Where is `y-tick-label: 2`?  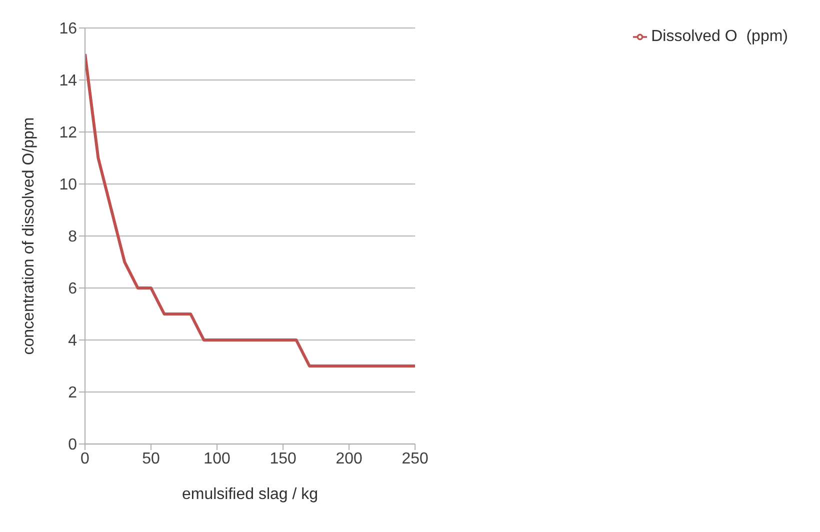
y-tick-label: 2 is located at coordinates (73, 393).